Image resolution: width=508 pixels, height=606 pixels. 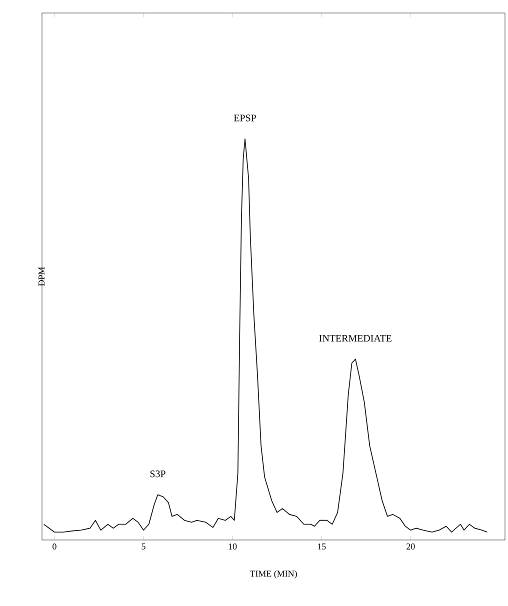 I want to click on x-tick-label: 15, so click(x=322, y=547).